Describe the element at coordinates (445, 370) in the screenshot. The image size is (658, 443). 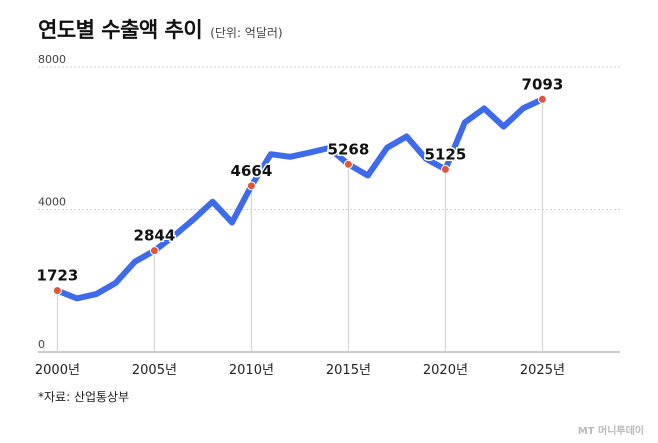
I see `x-tick-label: 2020년` at that location.